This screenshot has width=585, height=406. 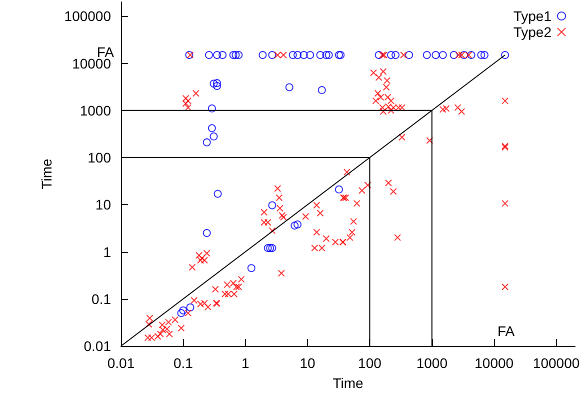 What do you see at coordinates (432, 363) in the screenshot?
I see `x-tick-label: 1000` at bounding box center [432, 363].